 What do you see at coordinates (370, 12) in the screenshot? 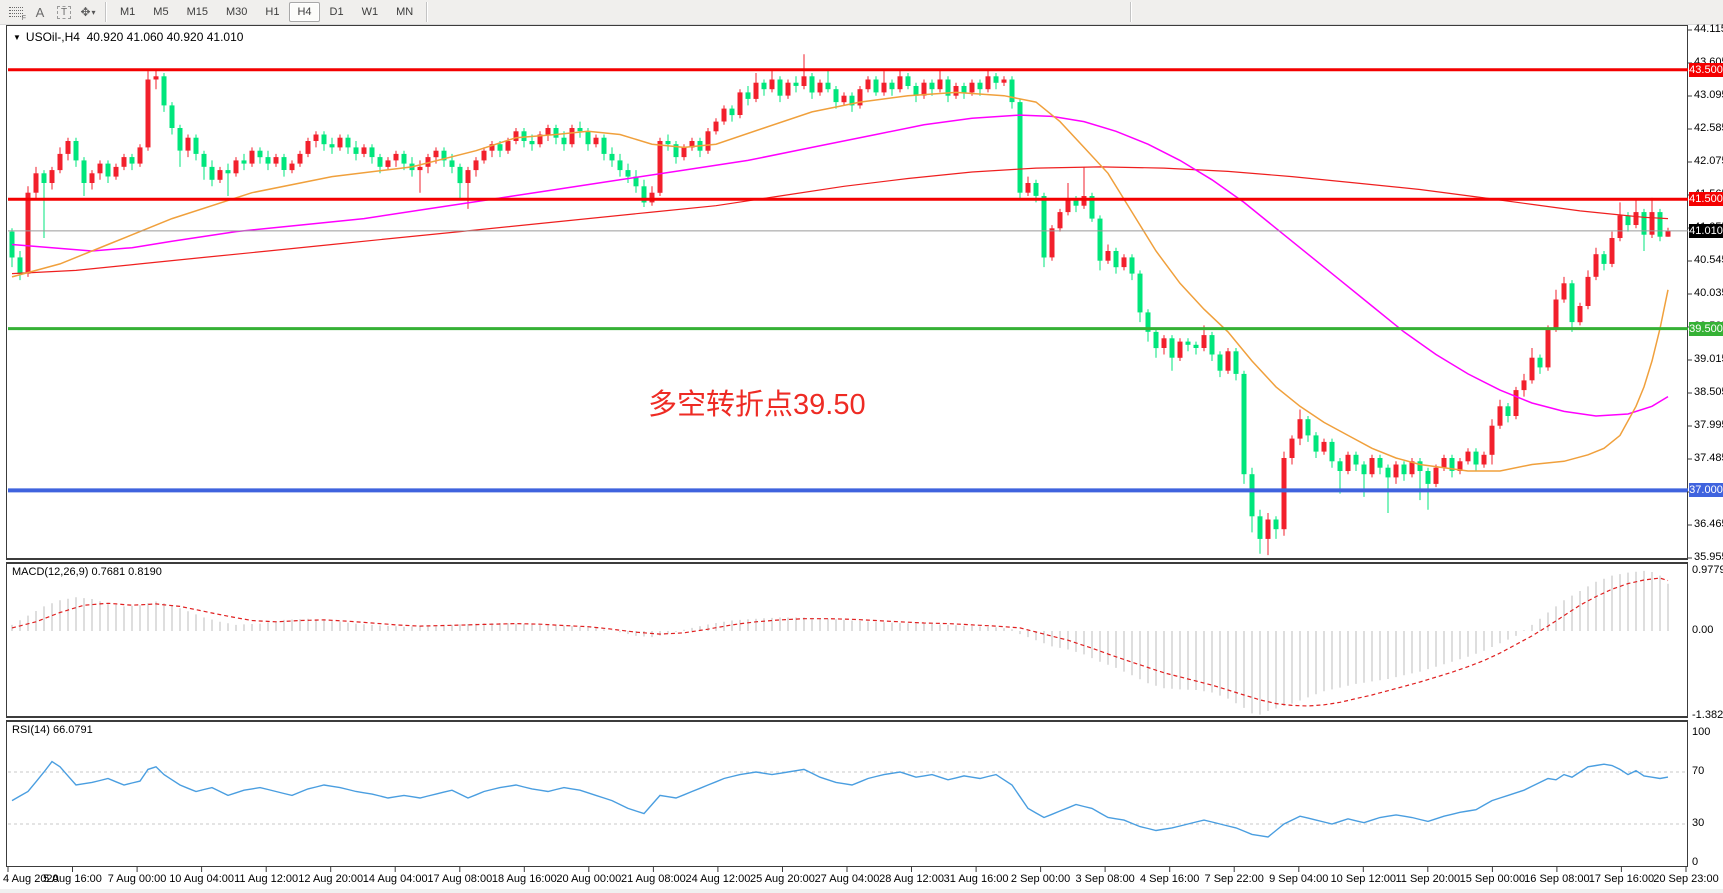
I see `timeframe-button-w1: W1` at bounding box center [370, 12].